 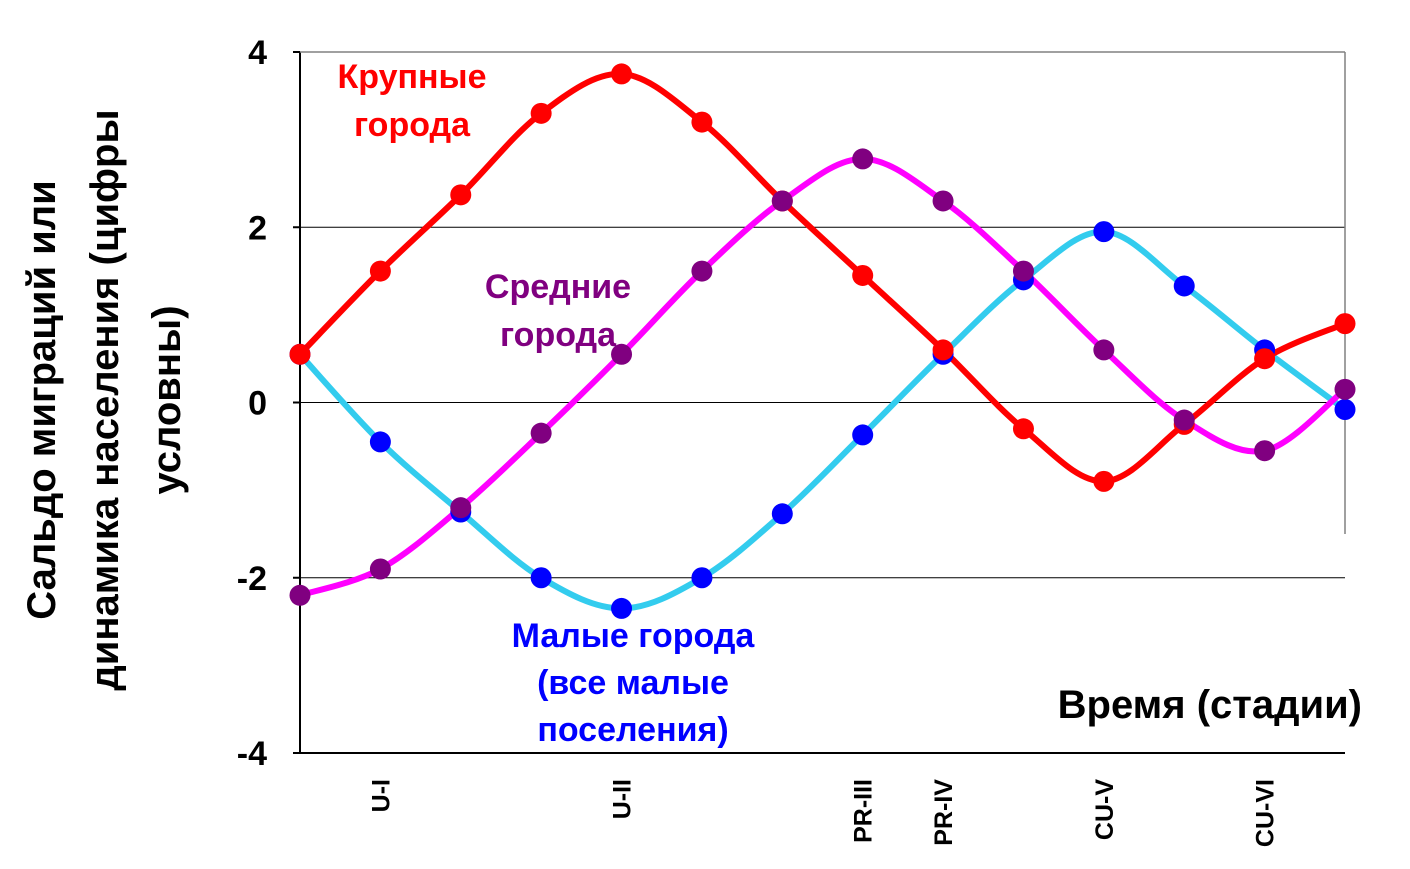 What do you see at coordinates (412, 77) in the screenshot?
I see `annotation-large-cities-line-1: Крупные` at bounding box center [412, 77].